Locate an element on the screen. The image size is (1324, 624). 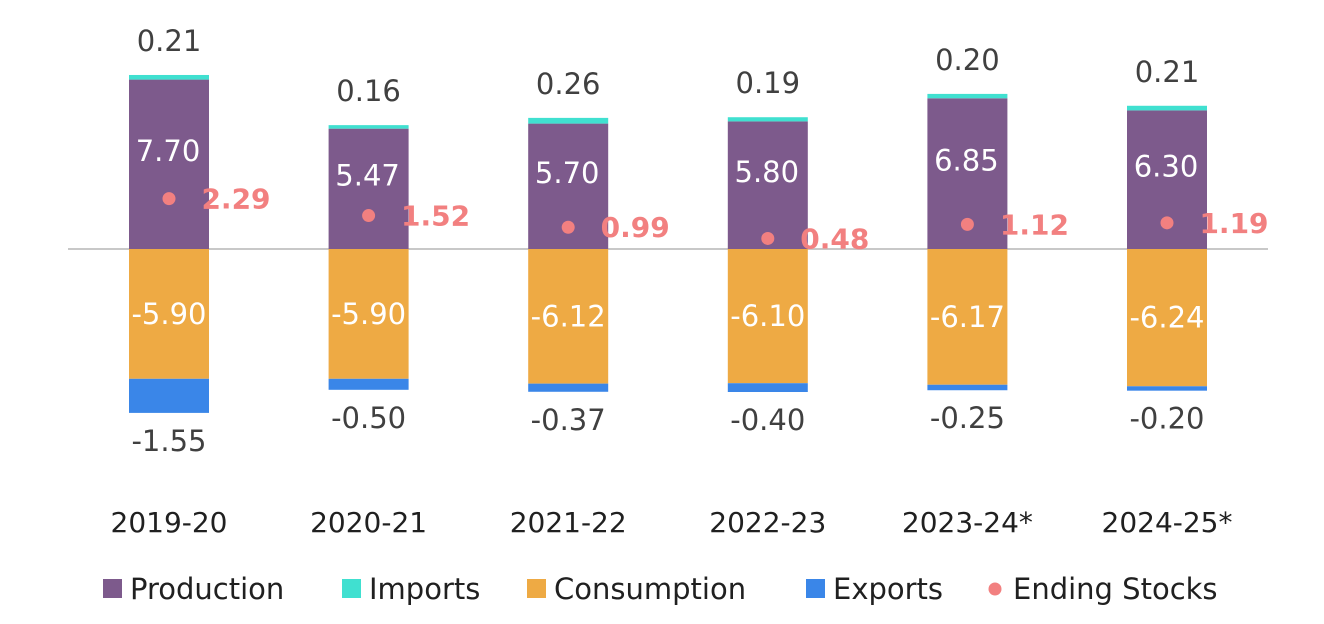
label-ending-stocks-2023-24: 1.12 is located at coordinates (1034, 224).